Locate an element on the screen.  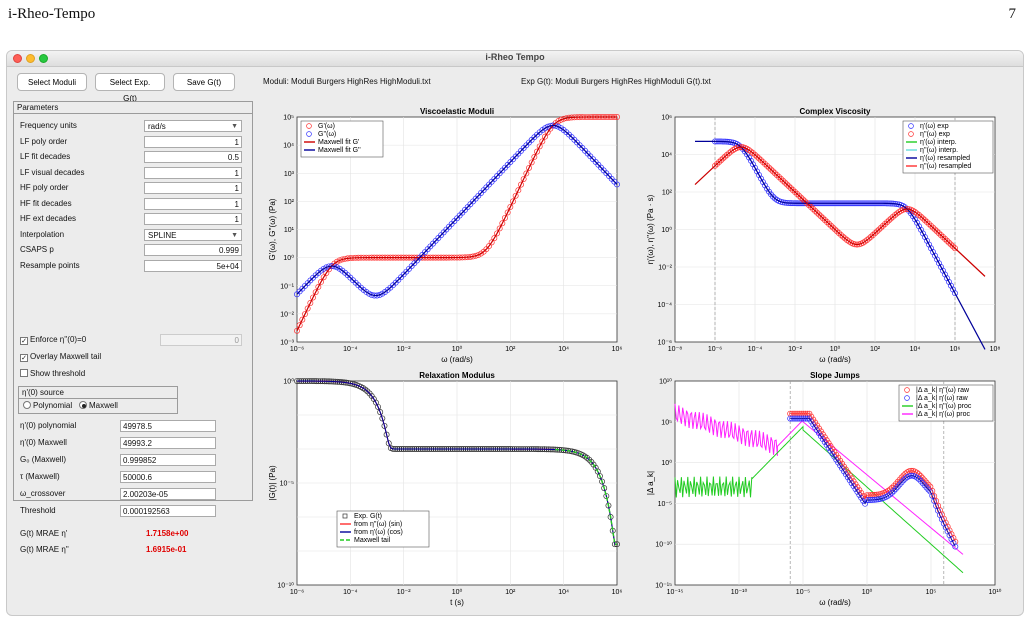
radio-selected-icon is located at coordinates (83, 405).